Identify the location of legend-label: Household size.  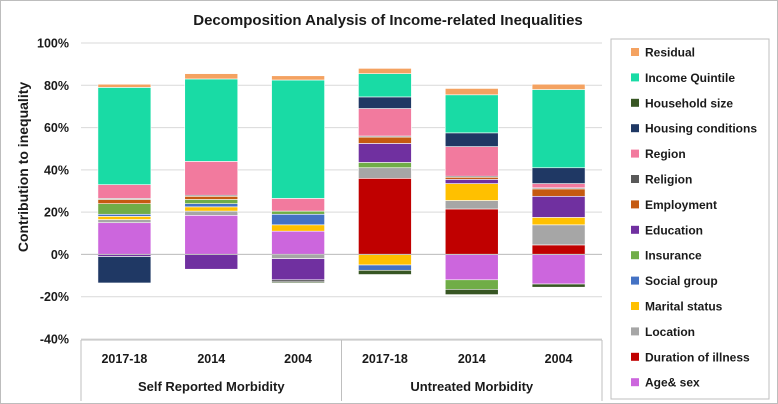
(689, 103).